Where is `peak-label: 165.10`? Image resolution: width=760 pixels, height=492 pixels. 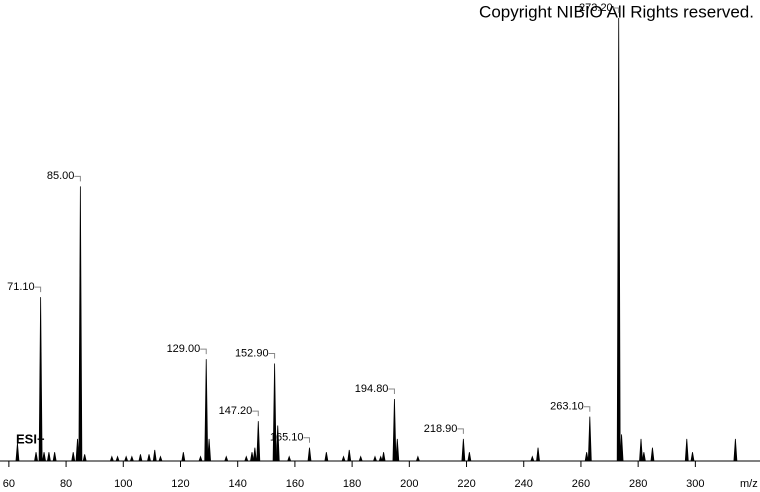
peak-label: 165.10 is located at coordinates (287, 438).